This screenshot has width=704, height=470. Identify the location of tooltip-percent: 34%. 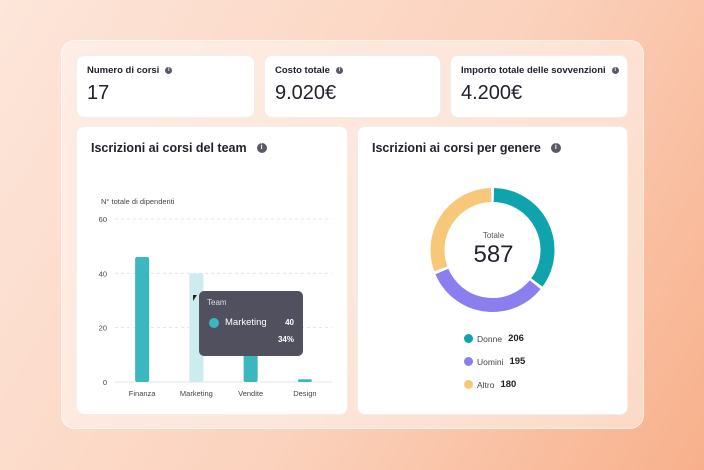
(285, 339).